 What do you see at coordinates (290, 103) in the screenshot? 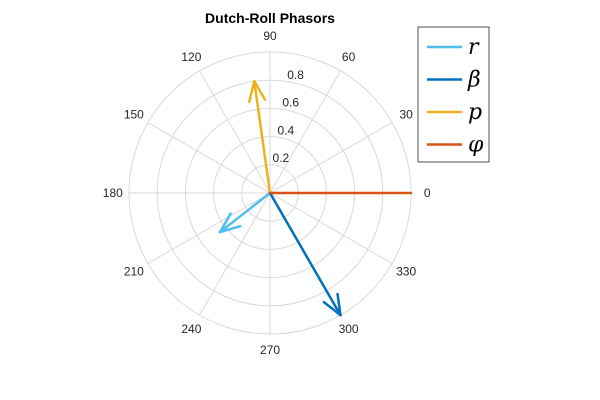
I see `r-tick-label: 0.6` at bounding box center [290, 103].